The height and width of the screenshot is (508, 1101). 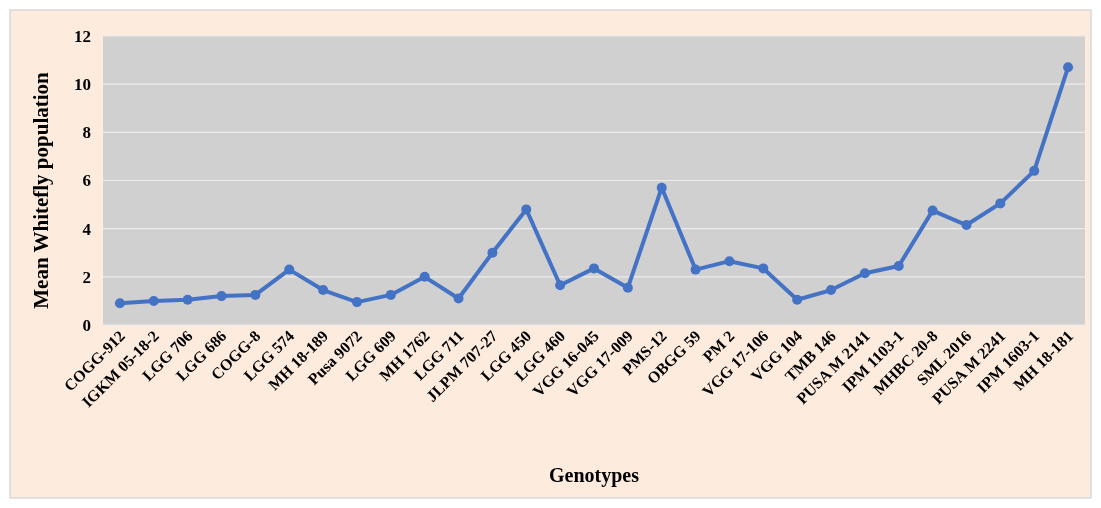 I want to click on y-axis-title: Mean Whitefly population, so click(x=41, y=190).